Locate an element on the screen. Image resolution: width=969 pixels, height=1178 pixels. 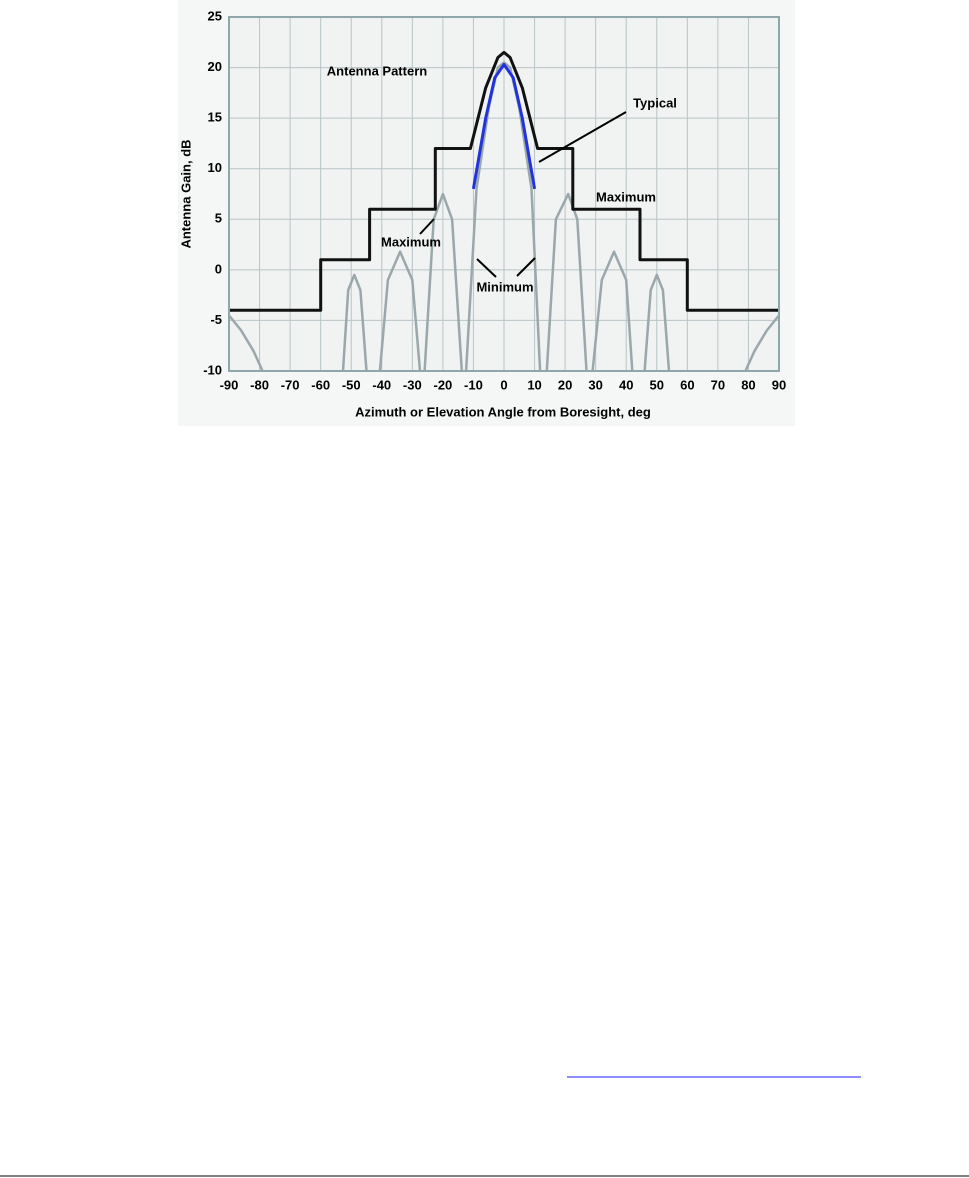
x-tick-label: -30 is located at coordinates (412, 384).